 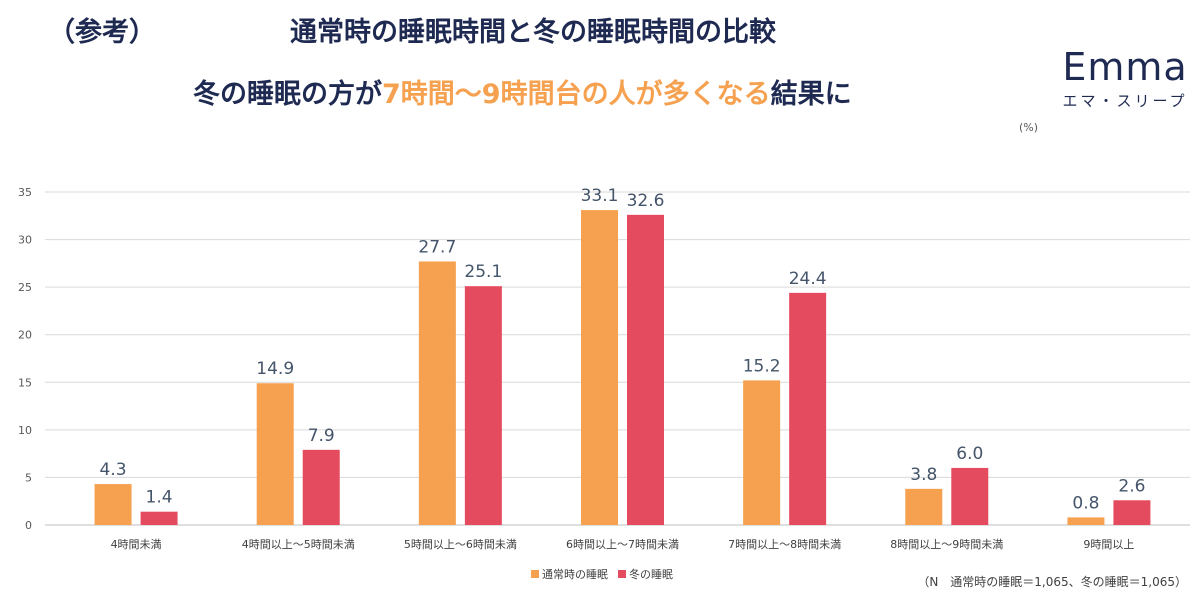 What do you see at coordinates (762, 366) in the screenshot?
I see `data-label: 15.2` at bounding box center [762, 366].